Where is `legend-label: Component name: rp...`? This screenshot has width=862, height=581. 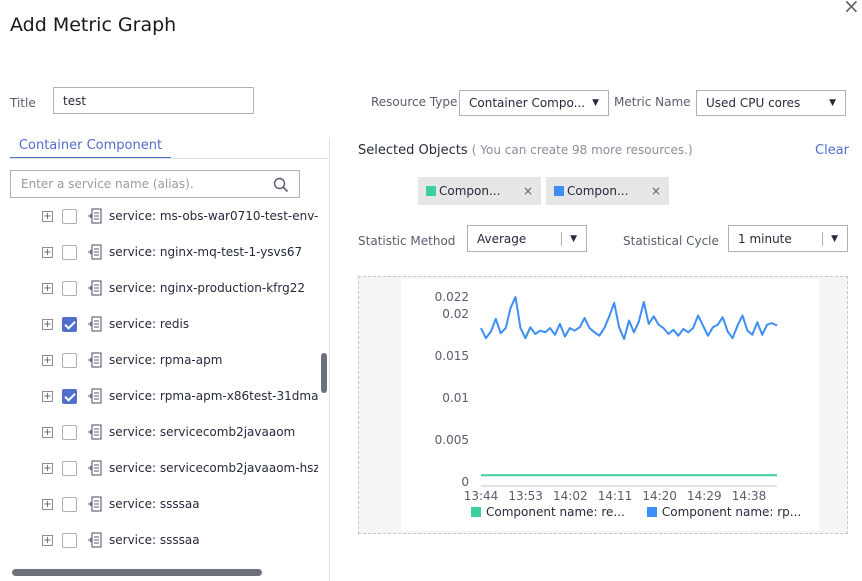 legend-label: Component name: rp... is located at coordinates (731, 512).